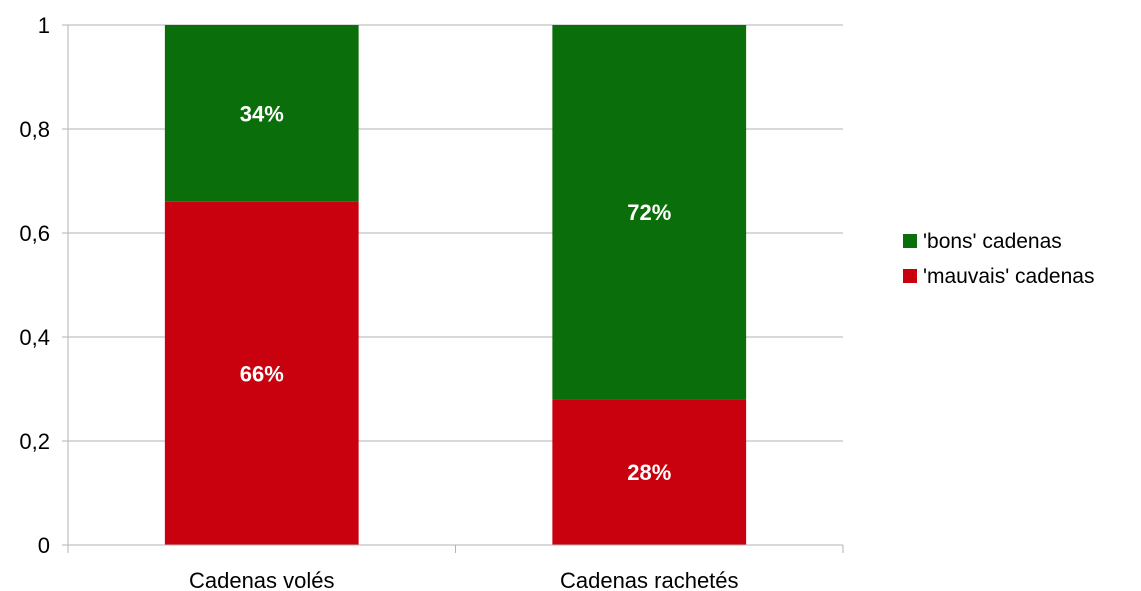  I want to click on data-label: 66%, so click(262, 373).